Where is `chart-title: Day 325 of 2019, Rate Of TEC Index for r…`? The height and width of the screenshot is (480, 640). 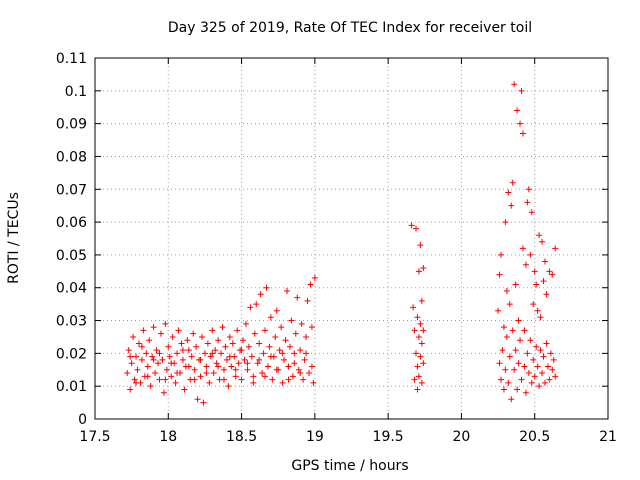 chart-title: Day 325 of 2019, Rate Of TEC Index for r… is located at coordinates (350, 28).